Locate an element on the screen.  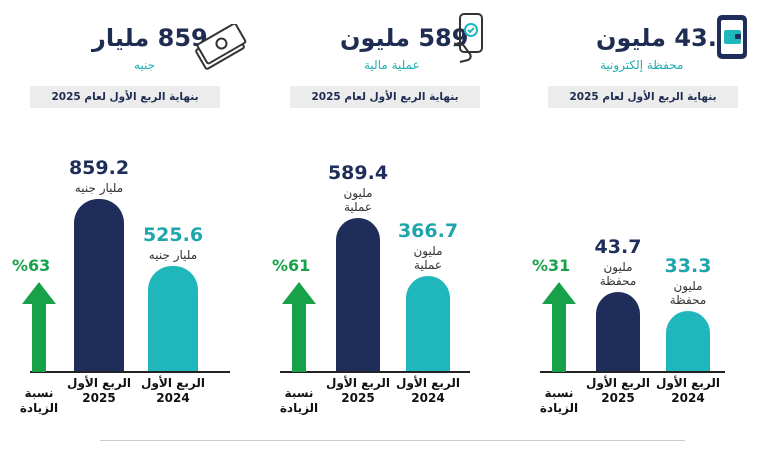
stat-money-caption: بنهاية الربع الأول لعام 2025 is located at coordinates (125, 97).